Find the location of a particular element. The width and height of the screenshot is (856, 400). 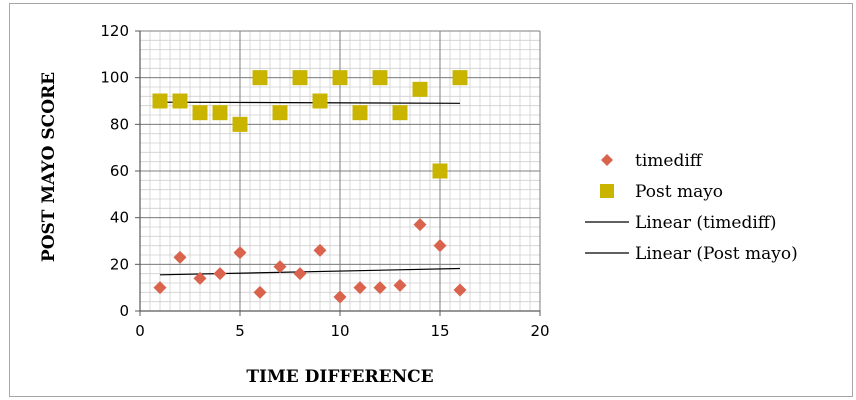

legend-label: Post mayo is located at coordinates (679, 192).